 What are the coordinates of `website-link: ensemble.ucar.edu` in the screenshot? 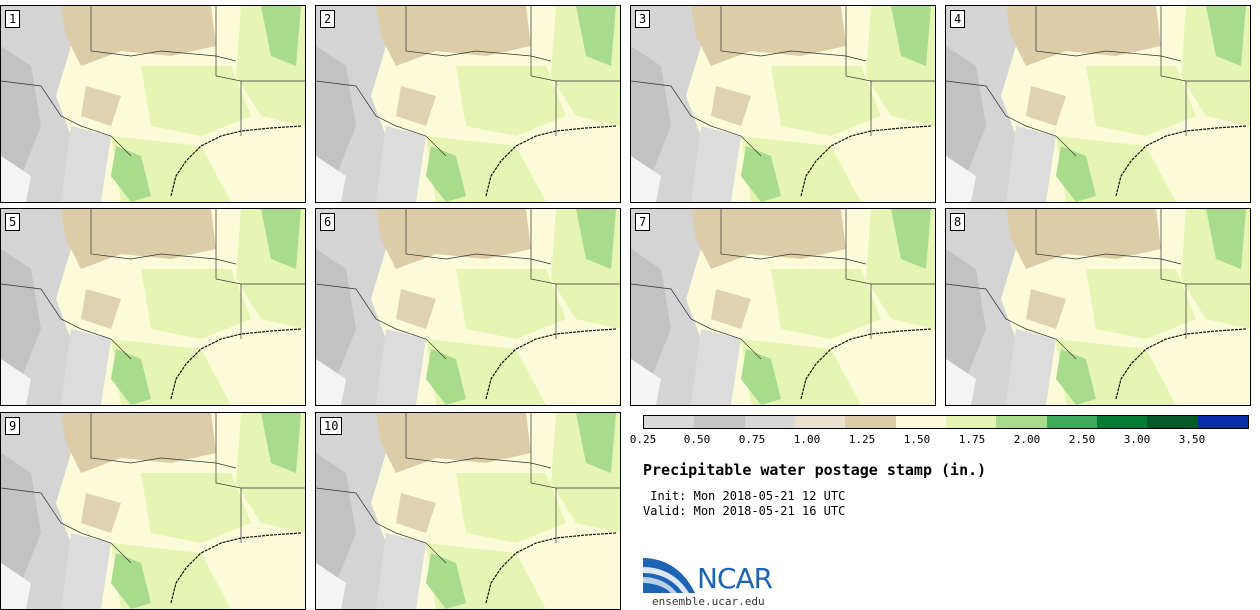 It's located at (708, 601).